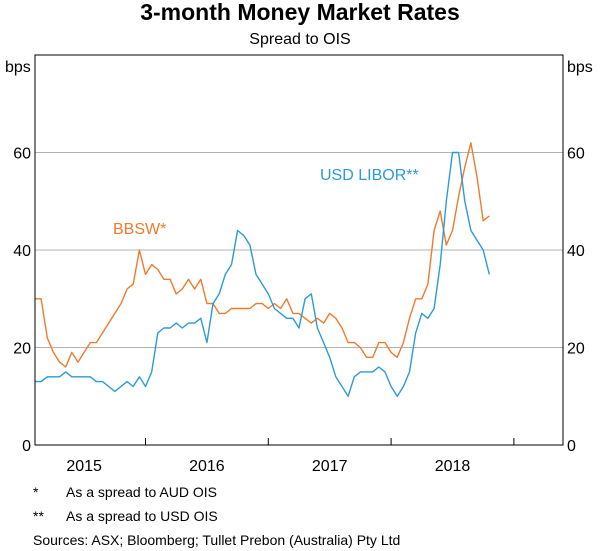 The width and height of the screenshot is (600, 551). I want to click on y-tick-right-40: 40, so click(576, 251).